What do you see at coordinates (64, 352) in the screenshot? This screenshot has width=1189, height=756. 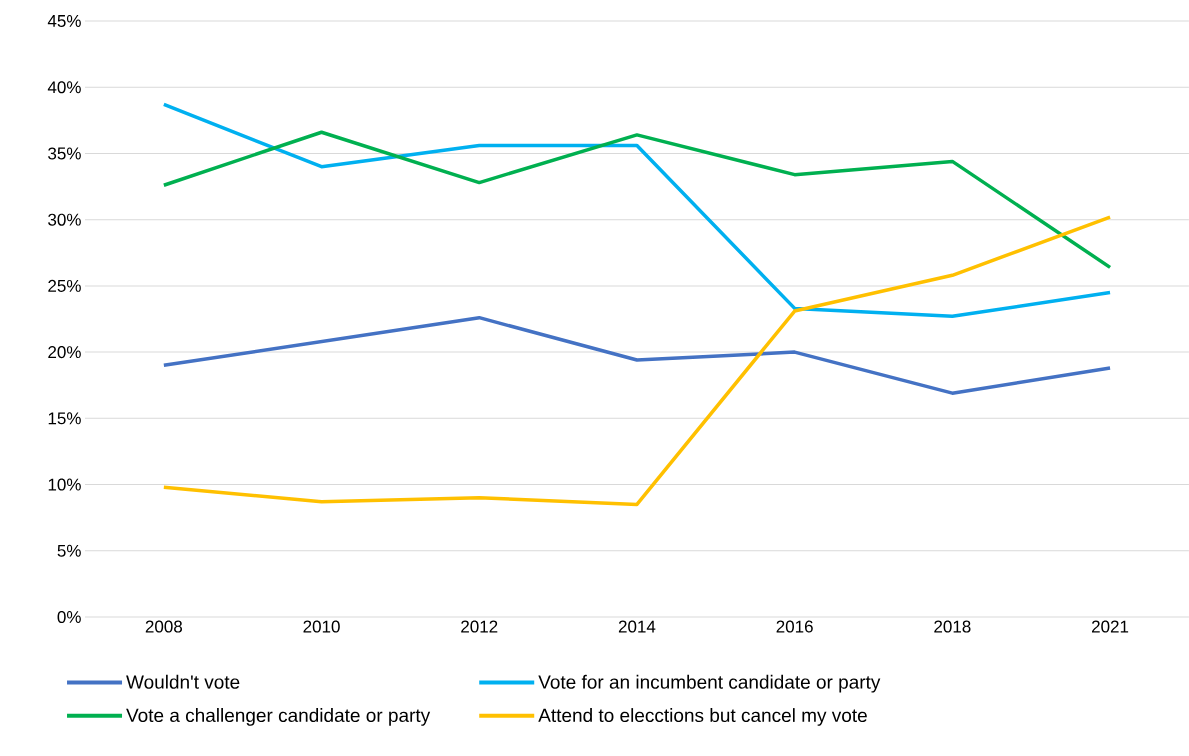 I see `y-tick-label: 20%` at bounding box center [64, 352].